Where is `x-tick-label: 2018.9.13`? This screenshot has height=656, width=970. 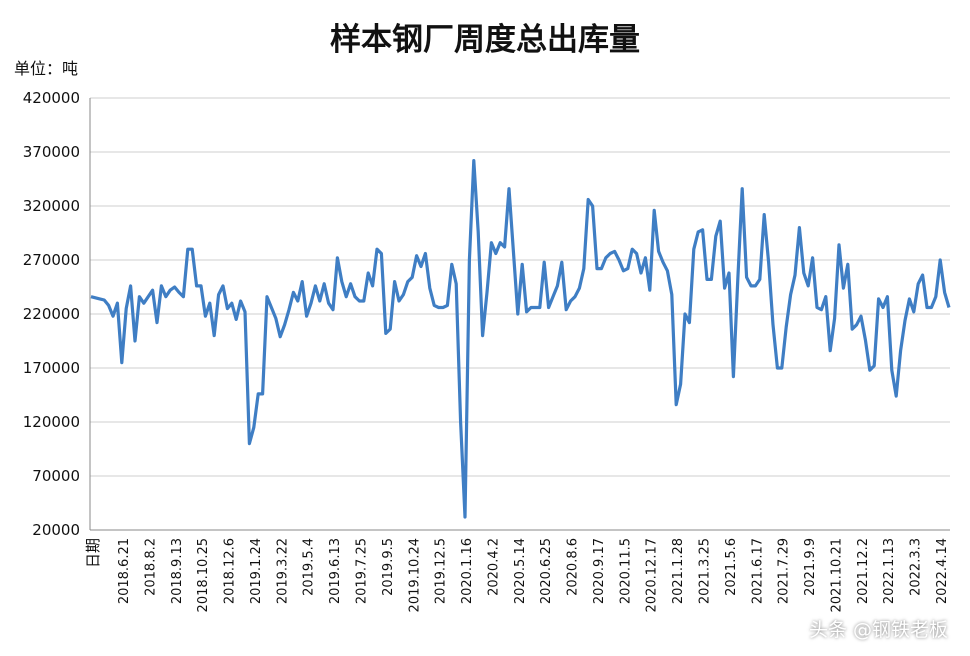
x-tick-label: 2018.9.13 is located at coordinates (177, 571).